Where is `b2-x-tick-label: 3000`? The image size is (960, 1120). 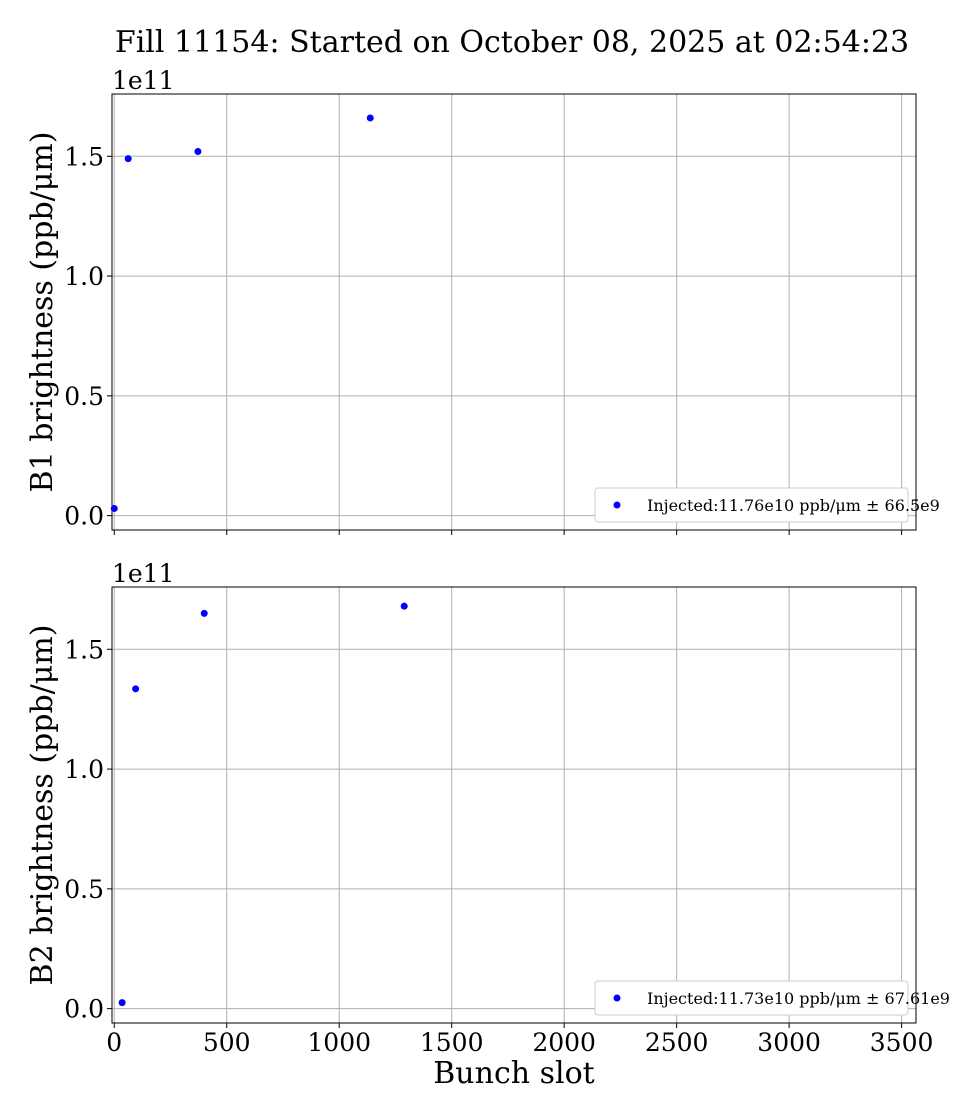 b2-x-tick-label: 3000 is located at coordinates (789, 1042).